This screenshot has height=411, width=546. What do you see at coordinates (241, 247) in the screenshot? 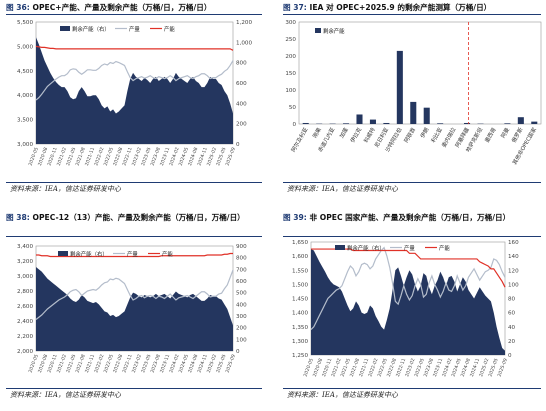
I see `y-right-tick-label: 900` at bounding box center [241, 247].